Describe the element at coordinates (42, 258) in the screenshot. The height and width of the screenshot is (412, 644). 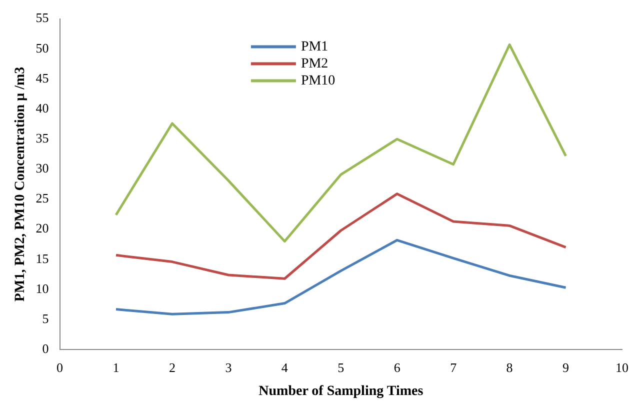
I see `y-tick-label: 15` at that location.